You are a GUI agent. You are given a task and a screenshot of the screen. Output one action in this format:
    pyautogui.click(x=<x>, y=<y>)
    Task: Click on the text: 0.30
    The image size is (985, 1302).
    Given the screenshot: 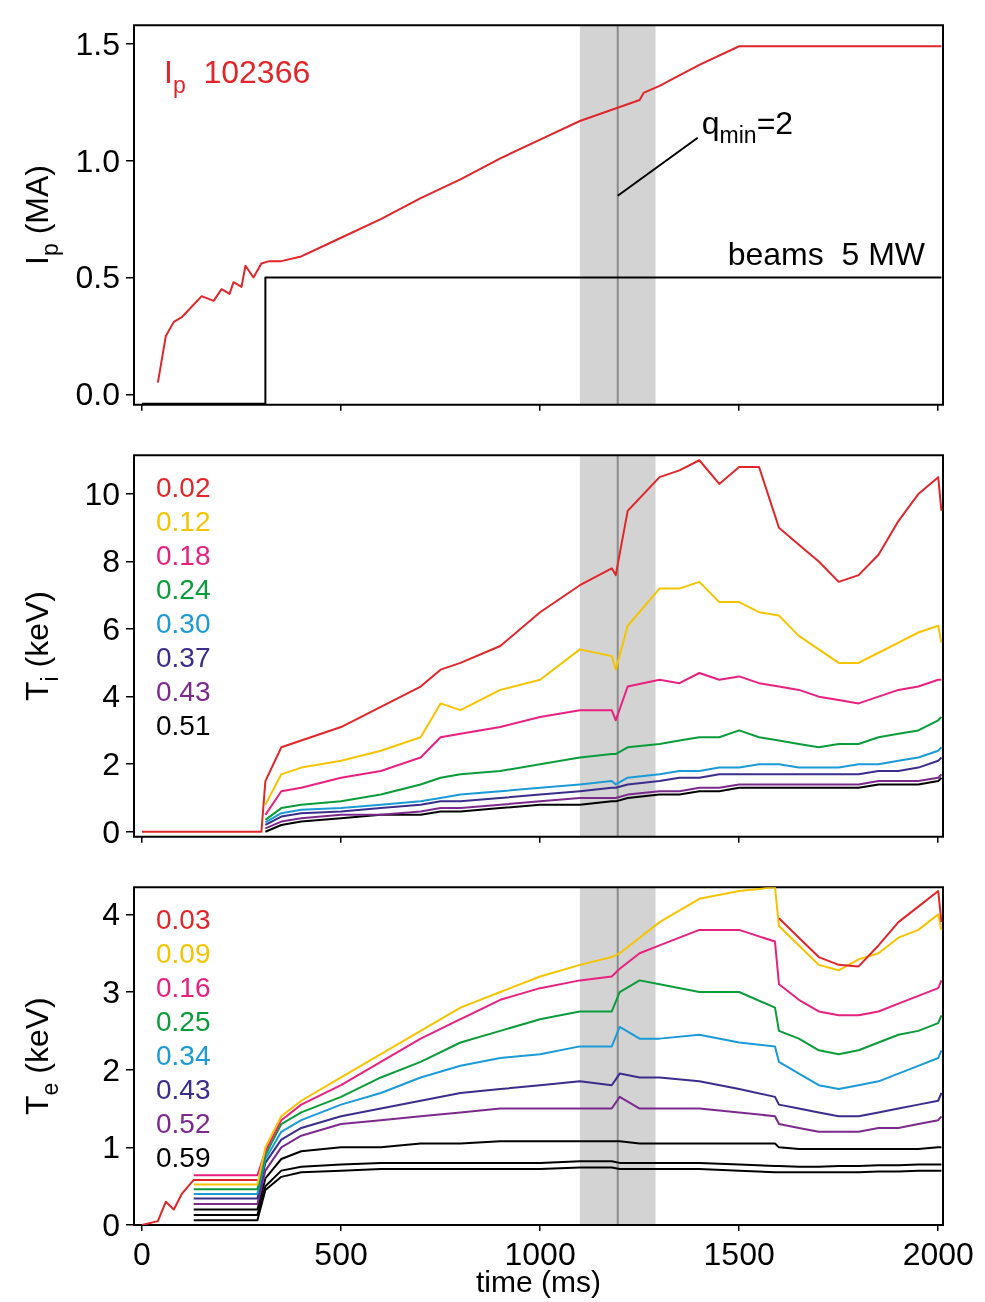 What is the action you would take?
    pyautogui.click(x=183, y=624)
    